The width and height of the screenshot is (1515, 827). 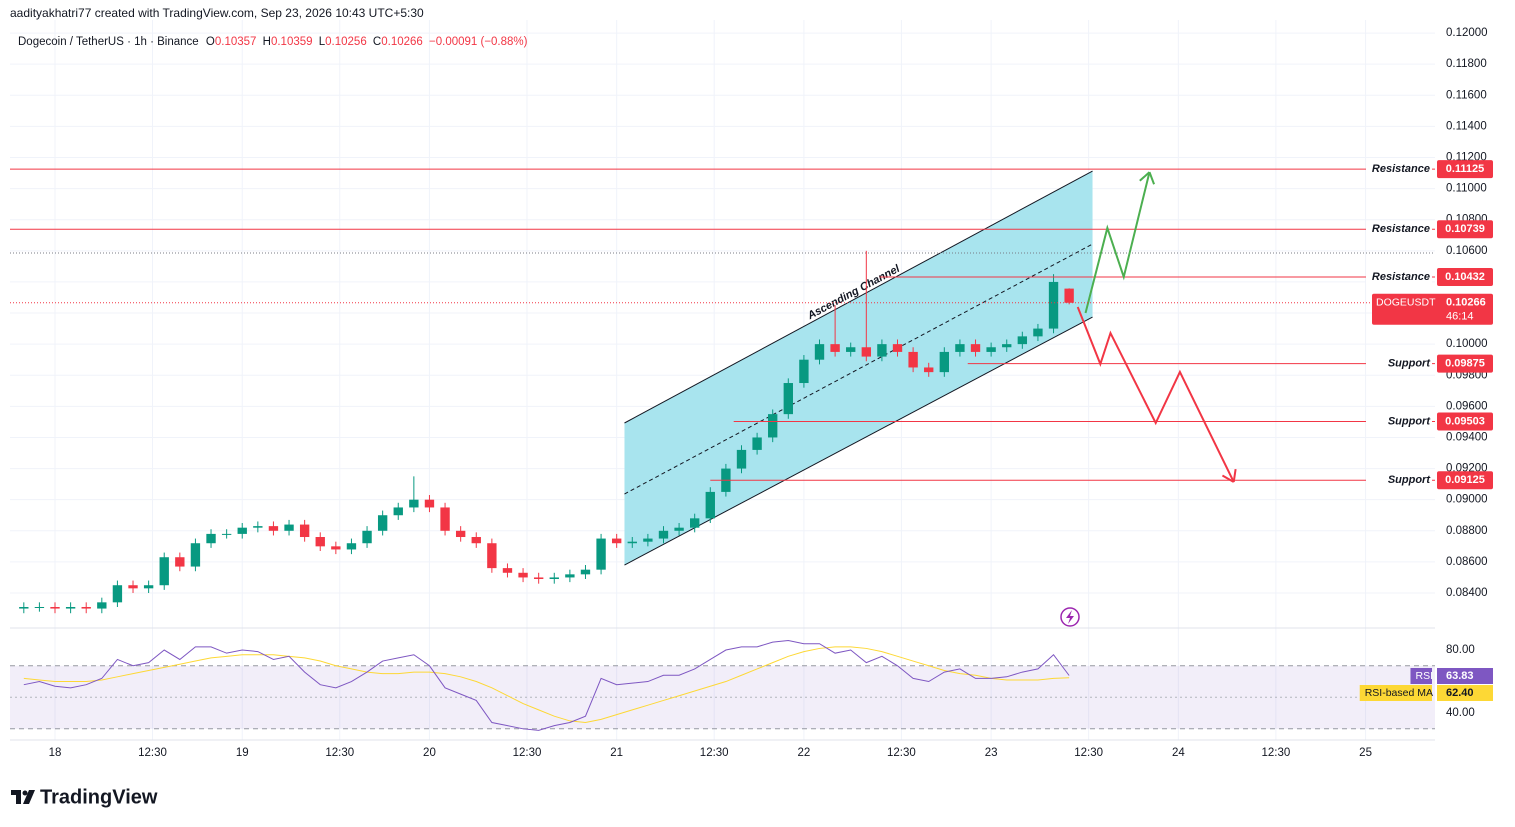 I want to click on alert-icon, so click(x=1070, y=617).